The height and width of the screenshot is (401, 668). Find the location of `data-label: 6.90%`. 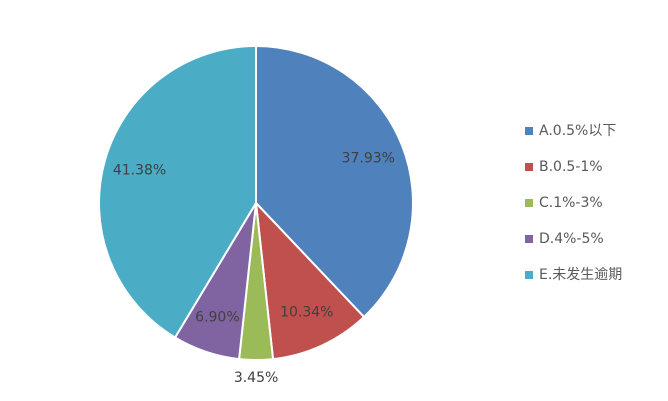

data-label: 6.90% is located at coordinates (217, 318).